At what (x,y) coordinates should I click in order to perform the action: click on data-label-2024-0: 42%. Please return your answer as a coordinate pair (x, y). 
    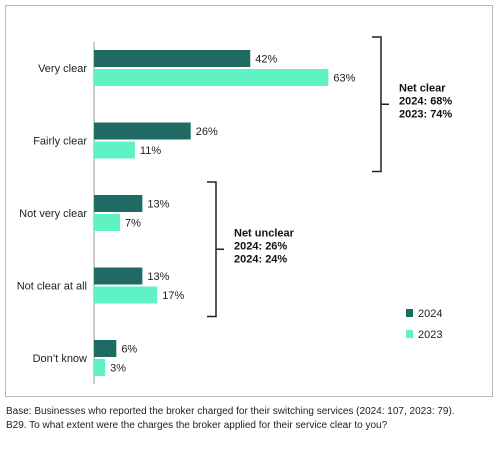
    Looking at the image, I should click on (266, 60).